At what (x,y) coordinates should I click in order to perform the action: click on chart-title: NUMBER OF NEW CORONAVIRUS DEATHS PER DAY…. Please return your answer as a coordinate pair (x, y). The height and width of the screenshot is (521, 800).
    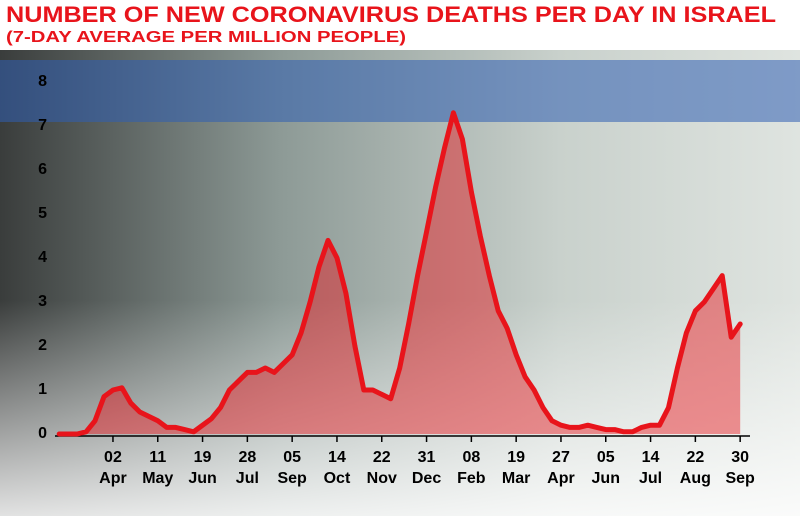
    Looking at the image, I should click on (391, 14).